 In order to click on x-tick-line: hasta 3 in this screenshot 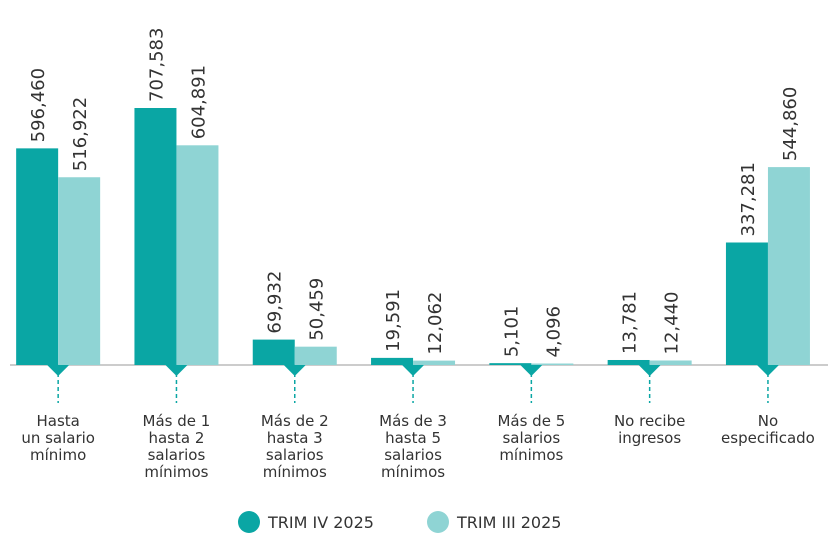, I will do `click(295, 438)`.